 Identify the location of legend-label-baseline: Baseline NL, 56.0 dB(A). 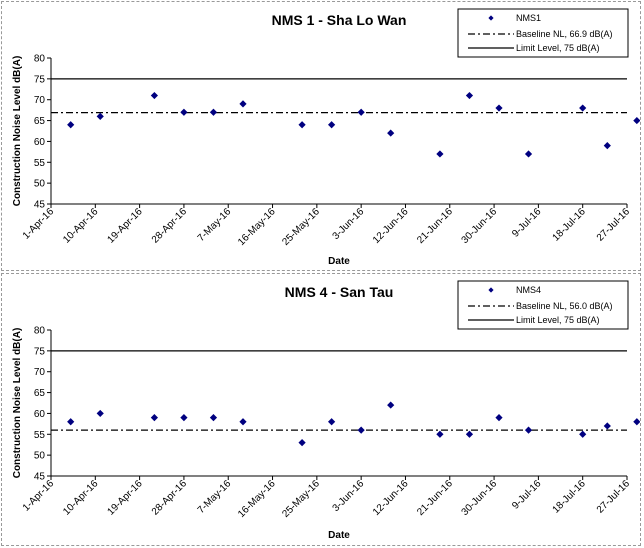
(564, 306).